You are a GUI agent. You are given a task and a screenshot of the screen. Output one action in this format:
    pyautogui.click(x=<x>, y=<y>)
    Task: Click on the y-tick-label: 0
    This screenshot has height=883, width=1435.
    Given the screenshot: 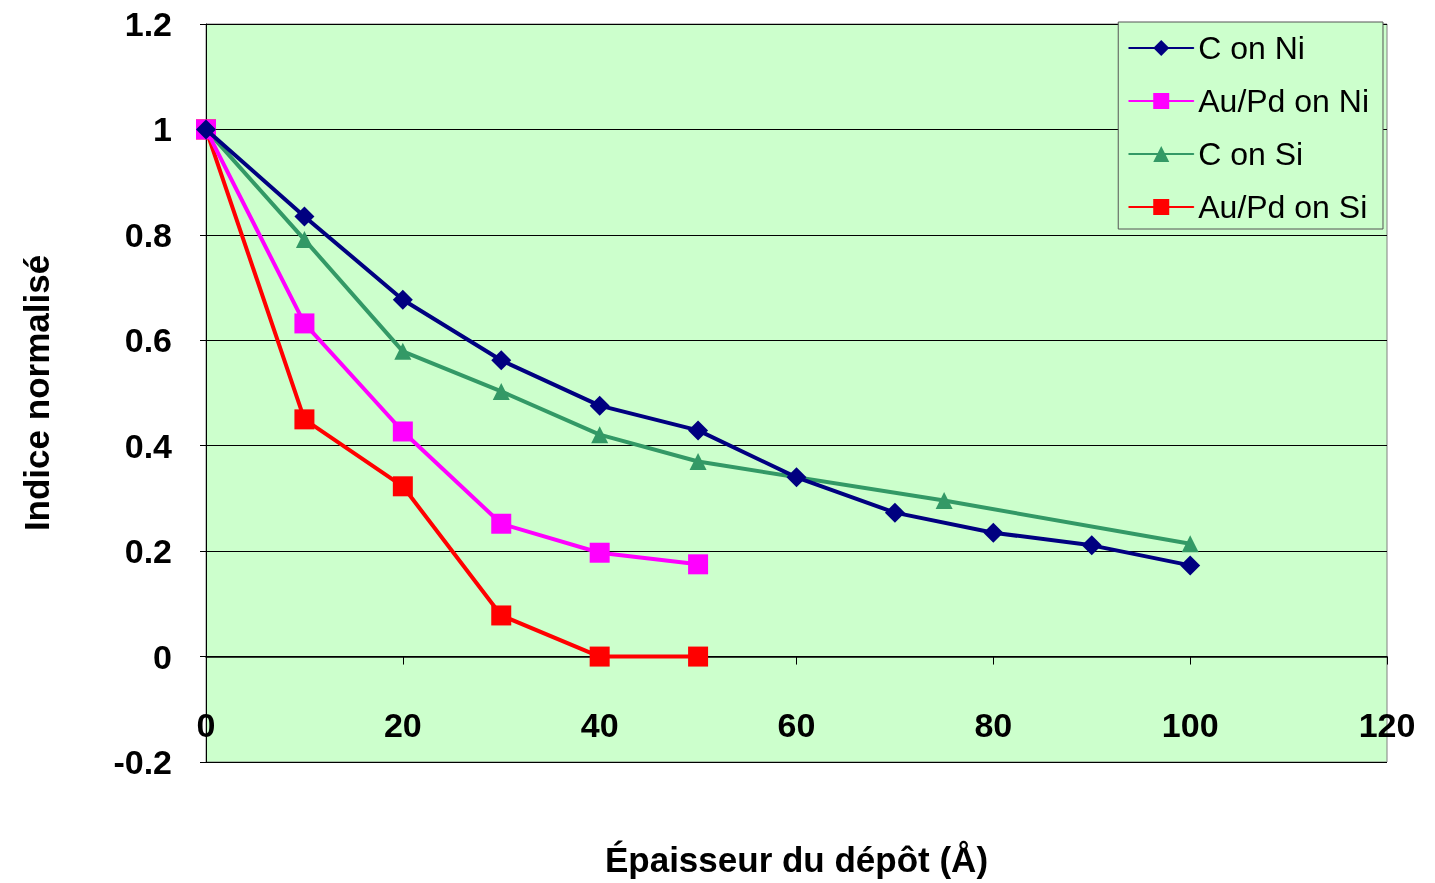 What is the action you would take?
    pyautogui.click(x=162, y=656)
    